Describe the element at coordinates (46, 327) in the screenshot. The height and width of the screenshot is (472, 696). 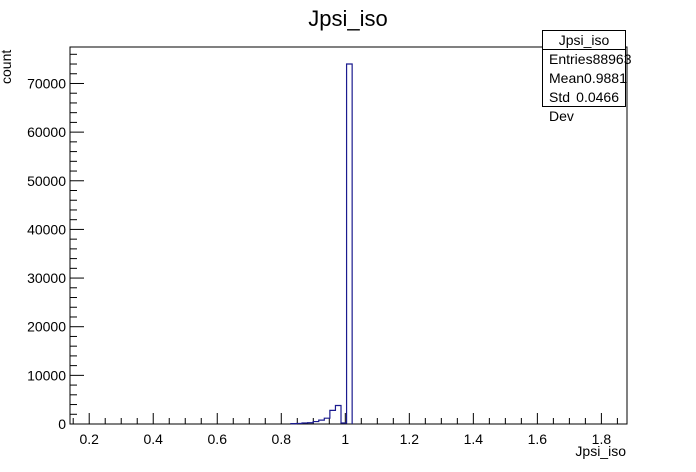
I see `y-tick-label: 20000` at that location.